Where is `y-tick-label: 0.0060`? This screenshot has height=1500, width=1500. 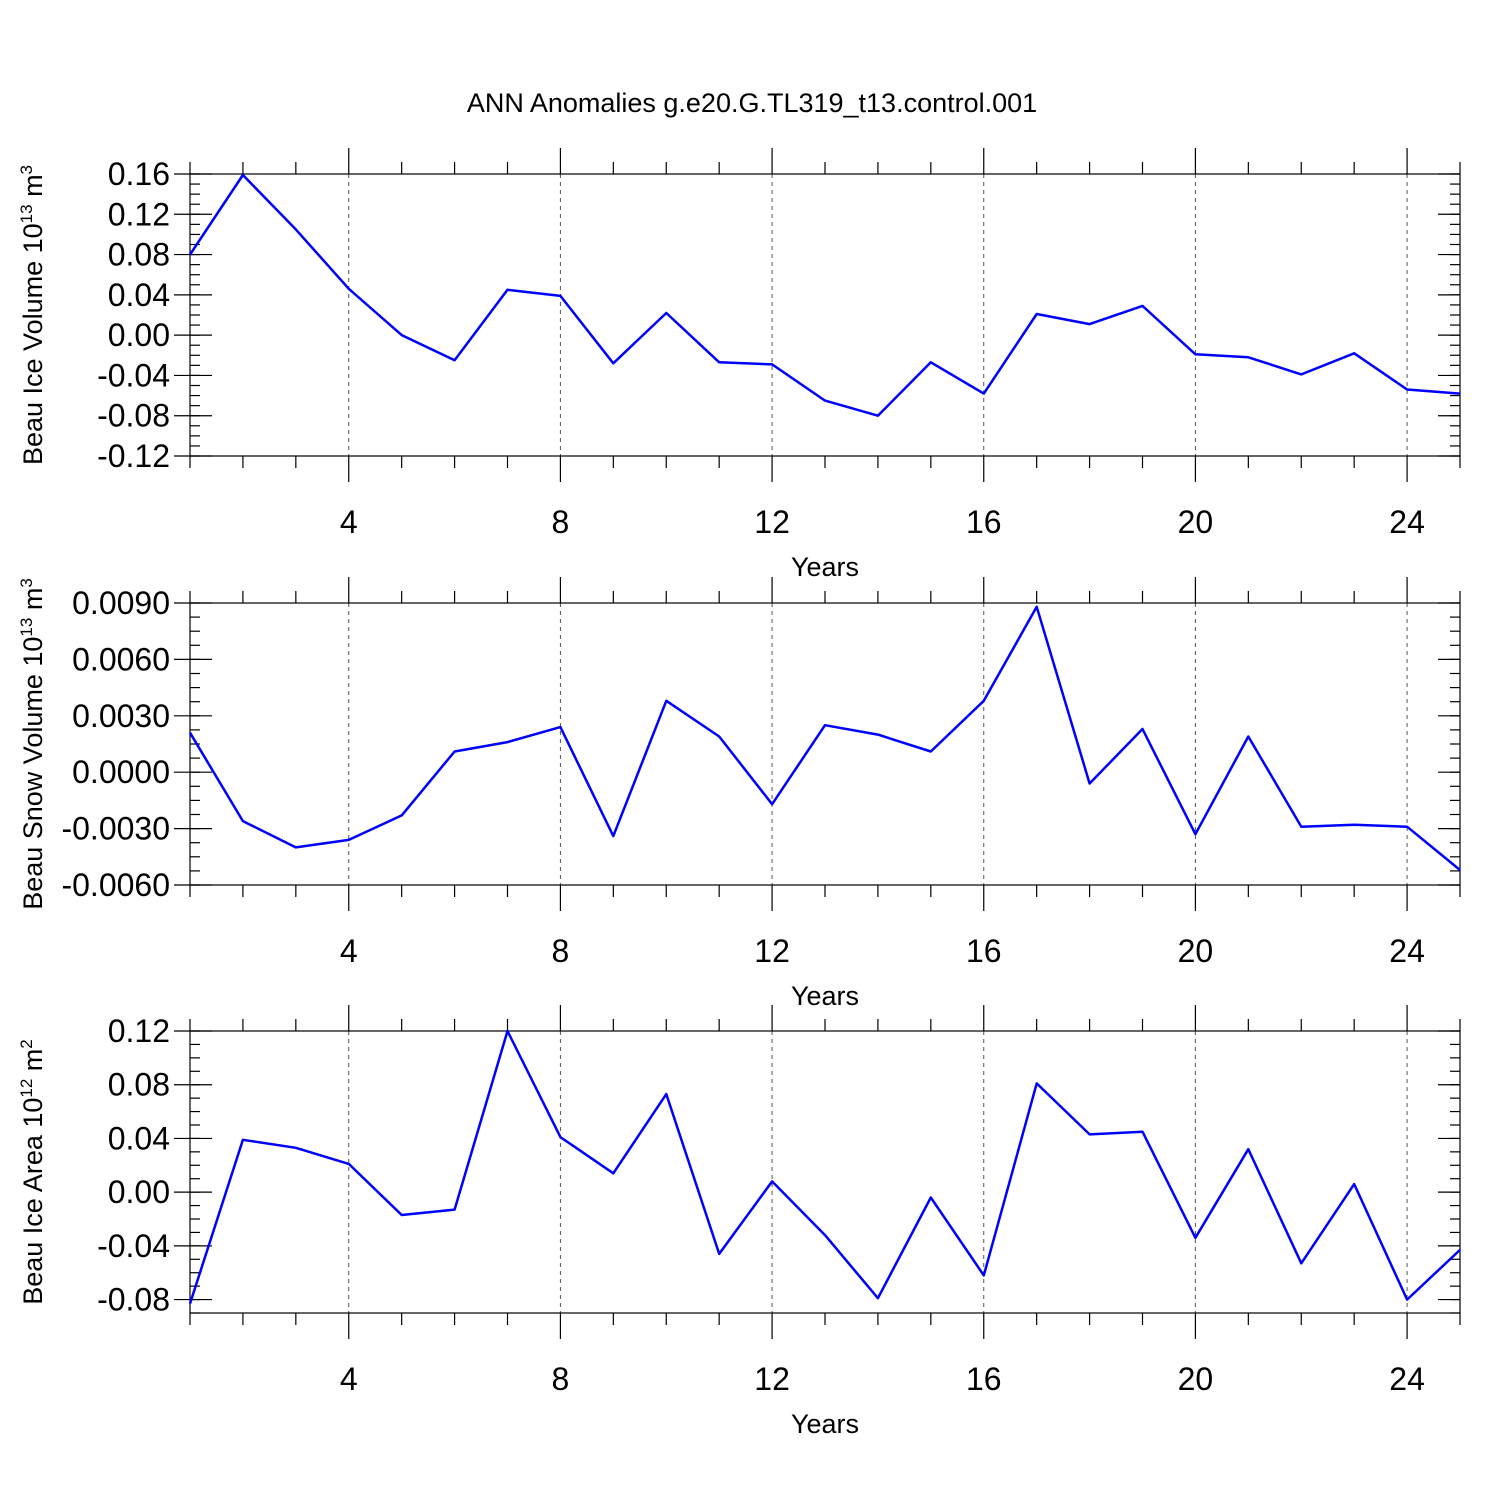 y-tick-label: 0.0060 is located at coordinates (121, 659).